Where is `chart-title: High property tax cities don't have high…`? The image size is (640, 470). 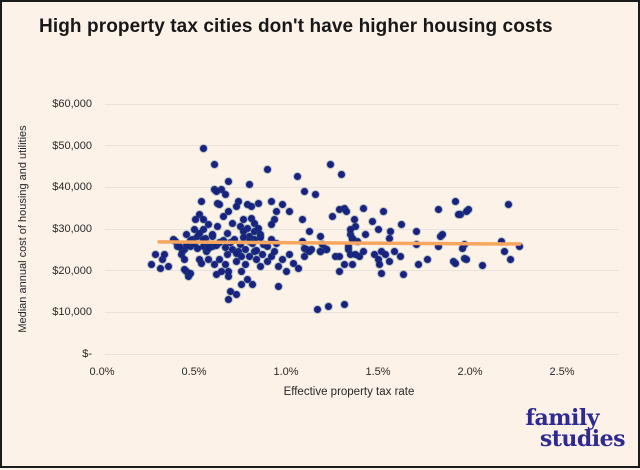 chart-title: High property tax cities don't have high… is located at coordinates (296, 26).